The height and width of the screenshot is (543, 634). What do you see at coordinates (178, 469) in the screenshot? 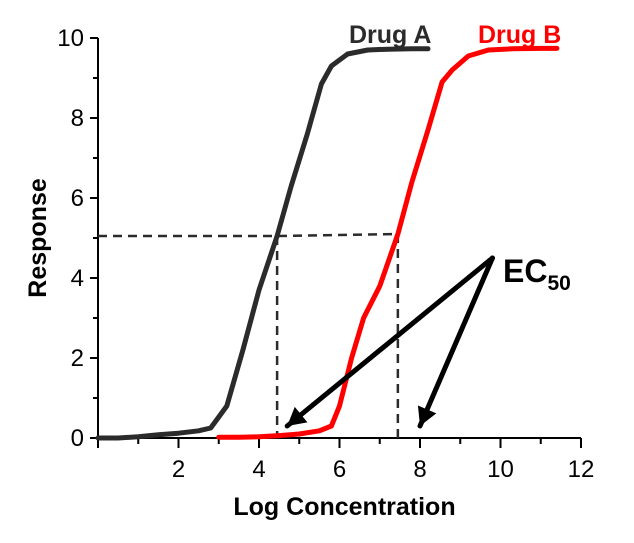
I see `x-tick-label: 2` at bounding box center [178, 469].